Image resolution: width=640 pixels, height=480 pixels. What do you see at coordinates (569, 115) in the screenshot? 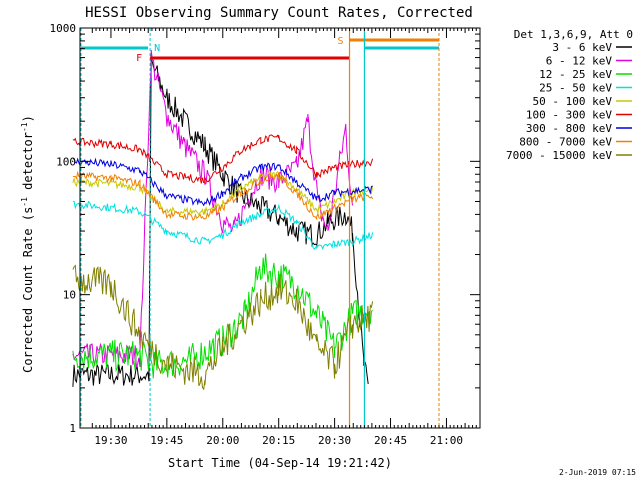
I see `legend-label: 100 - 300 keV` at bounding box center [569, 115].